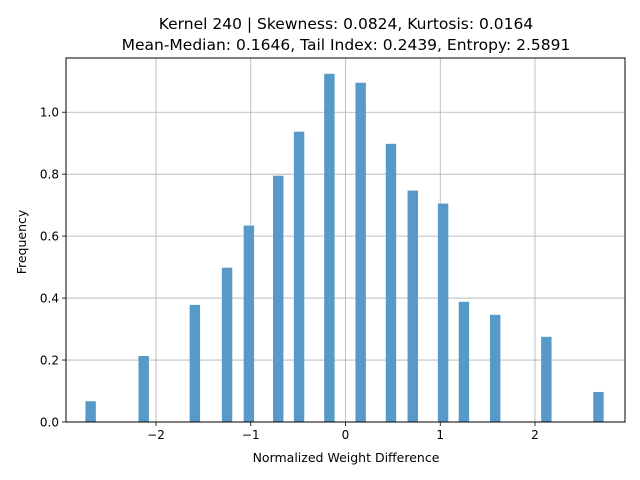 The width and height of the screenshot is (640, 480). I want to click on y-axis-label: Frequency, so click(21, 241).